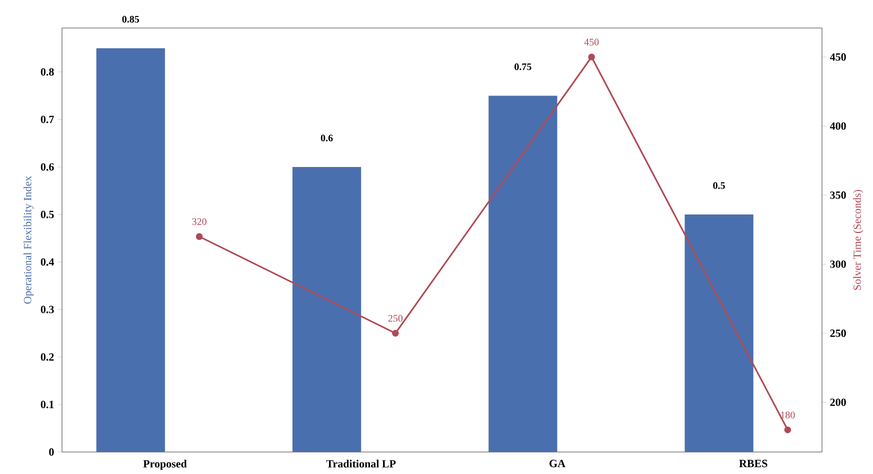 Image resolution: width=873 pixels, height=474 pixels. What do you see at coordinates (361, 464) in the screenshot?
I see `x-tick-label: Traditional LP` at bounding box center [361, 464].